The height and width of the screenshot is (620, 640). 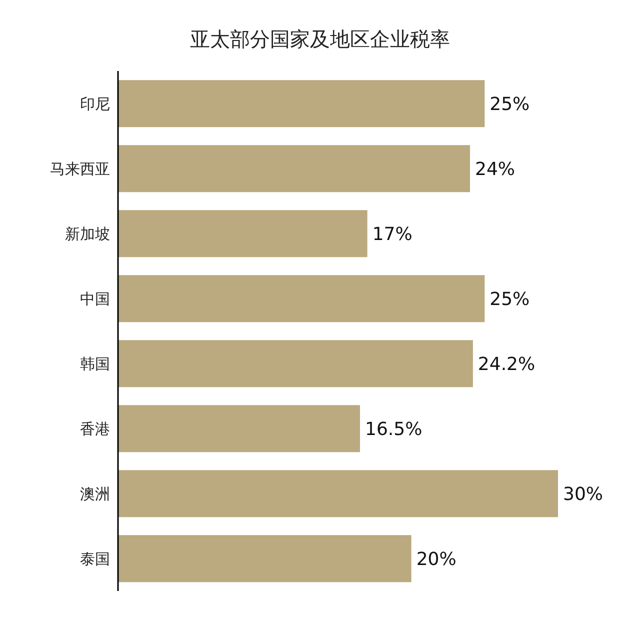 What do you see at coordinates (393, 429) in the screenshot?
I see `data-label: 16.5%` at bounding box center [393, 429].